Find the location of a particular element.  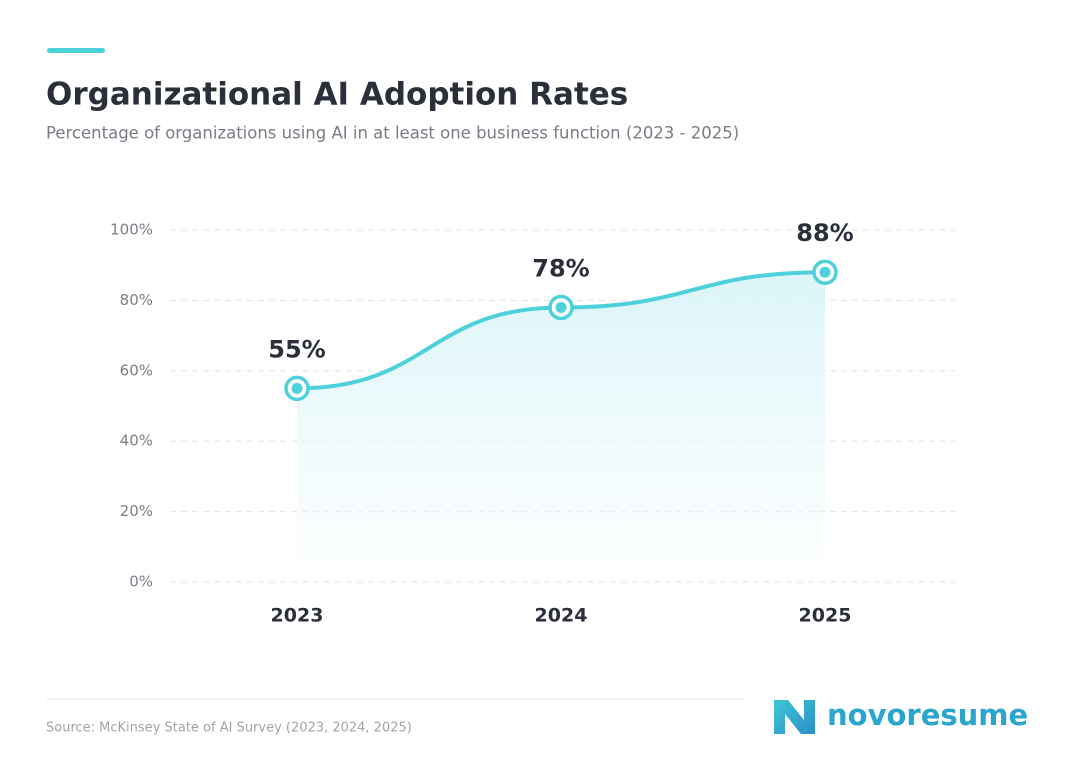

x-tick-label: 2025 is located at coordinates (825, 616).